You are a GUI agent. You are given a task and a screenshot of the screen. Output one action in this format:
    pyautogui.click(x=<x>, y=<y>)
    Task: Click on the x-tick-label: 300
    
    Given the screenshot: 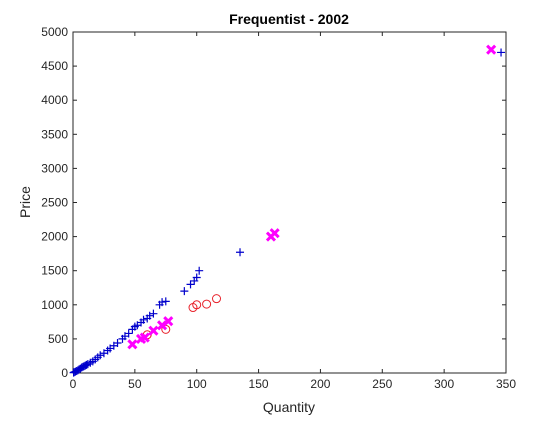 What is the action you would take?
    pyautogui.click(x=444, y=384)
    